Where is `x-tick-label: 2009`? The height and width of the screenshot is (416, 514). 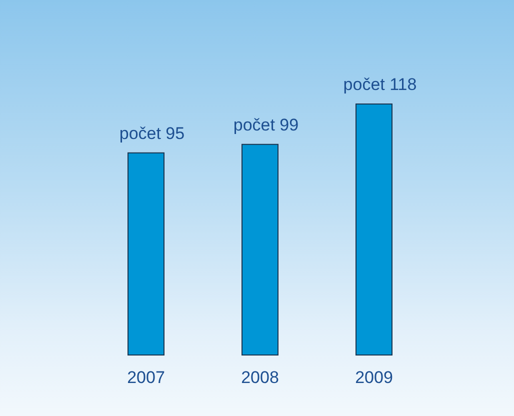
x-tick-label: 2009 is located at coordinates (374, 378).